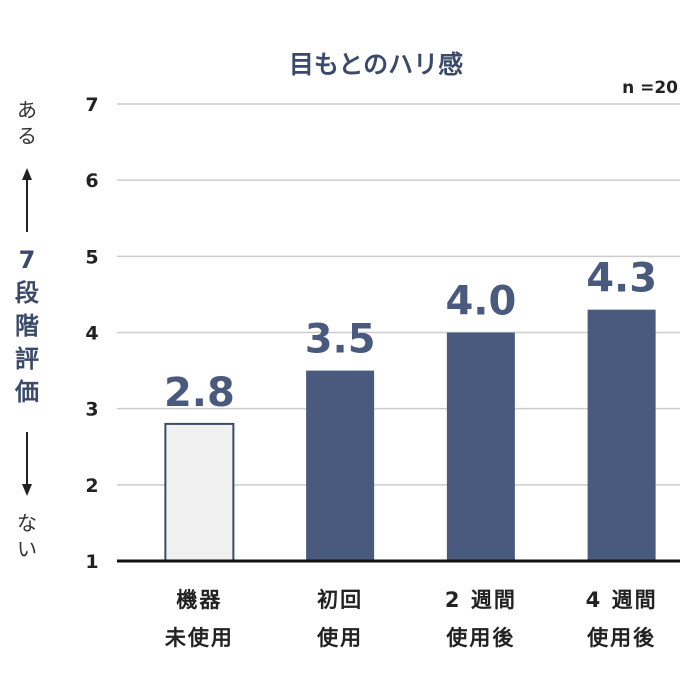 The width and height of the screenshot is (700, 700). What do you see at coordinates (339, 638) in the screenshot?
I see `x-tick-label: 使用` at bounding box center [339, 638].